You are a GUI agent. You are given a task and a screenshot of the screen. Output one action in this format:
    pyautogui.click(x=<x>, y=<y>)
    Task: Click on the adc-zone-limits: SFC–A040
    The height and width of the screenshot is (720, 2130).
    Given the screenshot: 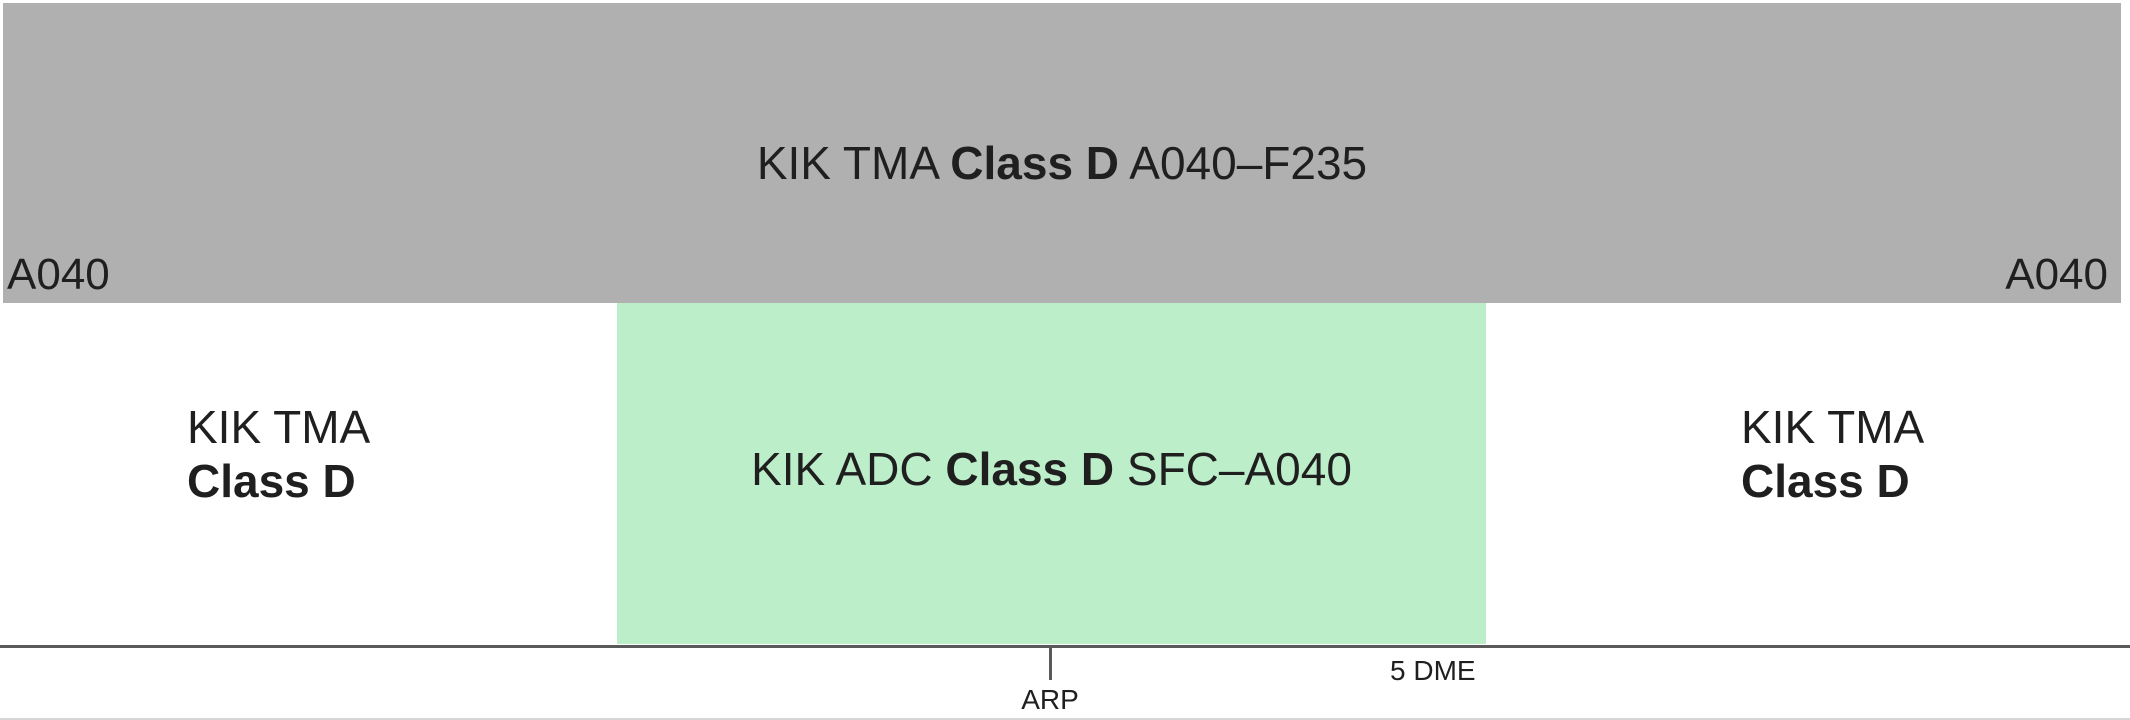 What is the action you would take?
    pyautogui.click(x=1239, y=469)
    